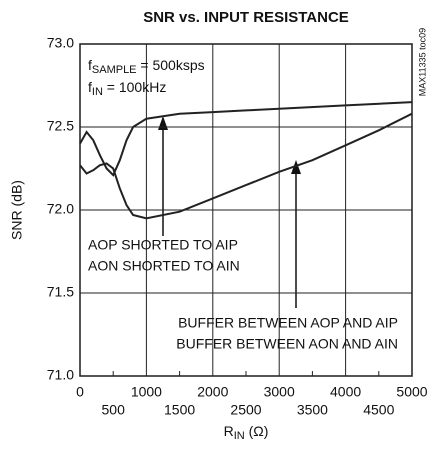 This screenshot has height=452, width=431. I want to click on x-tick-label: 0, so click(80, 392).